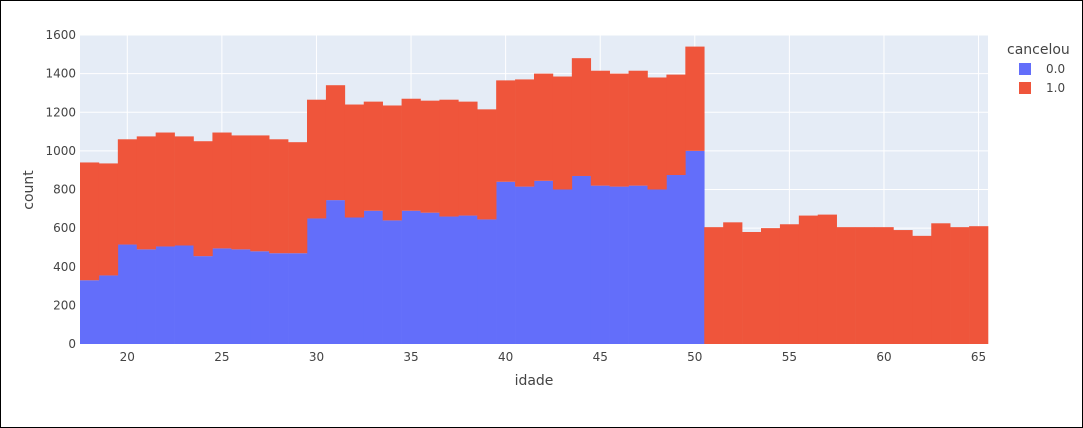 Image resolution: width=1083 pixels, height=428 pixels. I want to click on bar-series-1.0-age-26, so click(241, 192).